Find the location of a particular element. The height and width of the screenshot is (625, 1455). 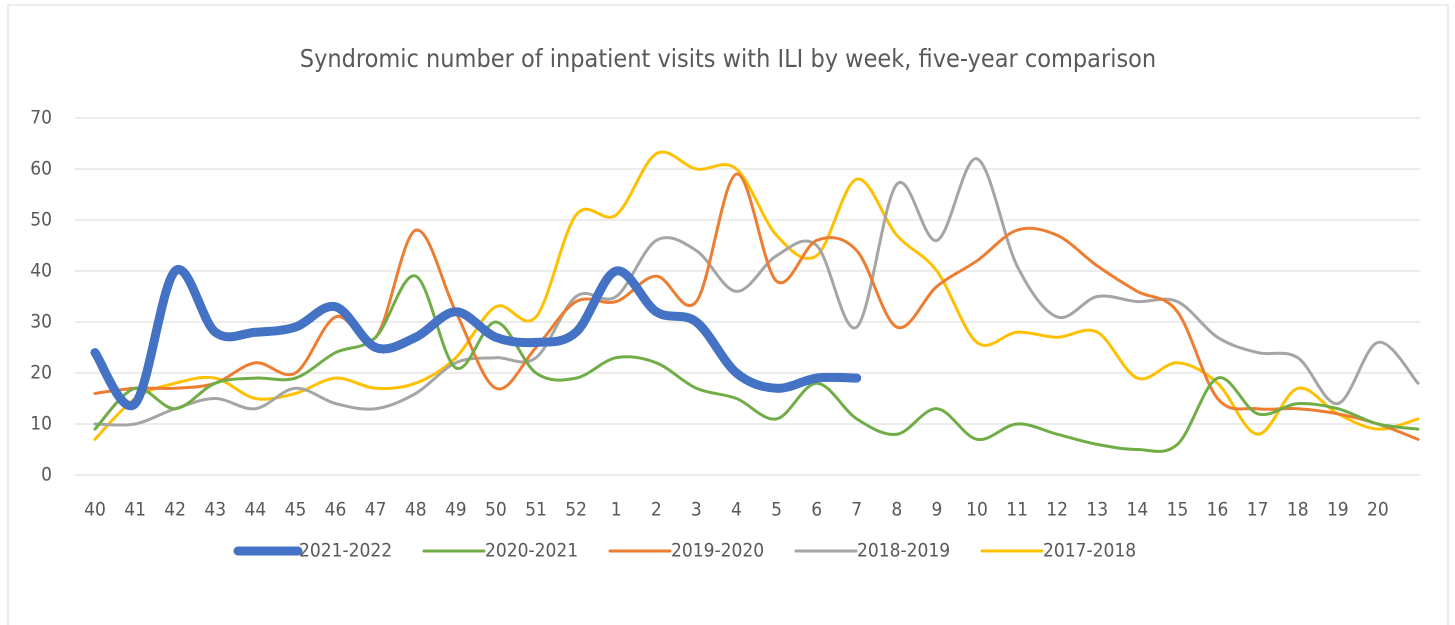

y-tick-label: 60 is located at coordinates (41, 169).